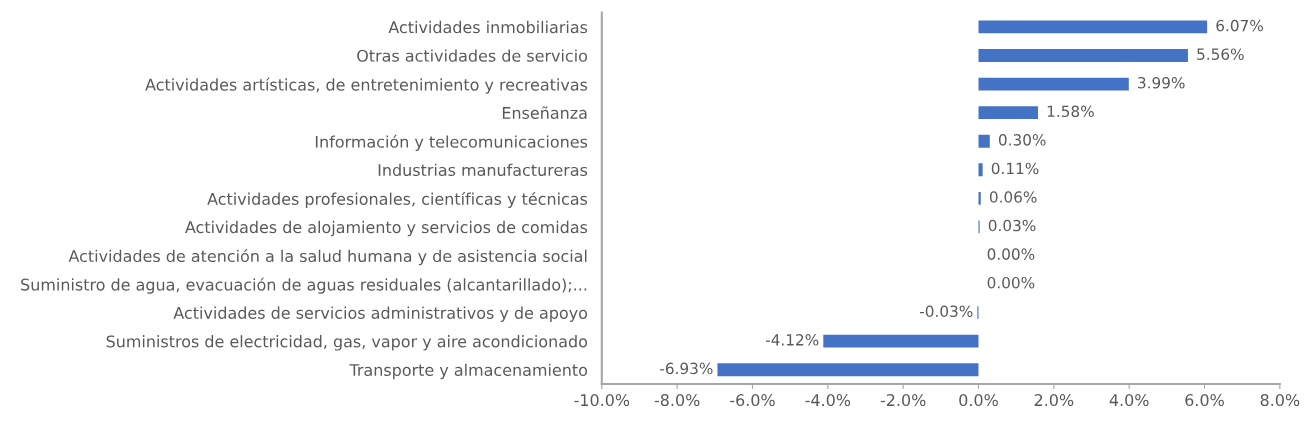  Describe the element at coordinates (1280, 400) in the screenshot. I see `x-tick-label: 8.0%` at that location.